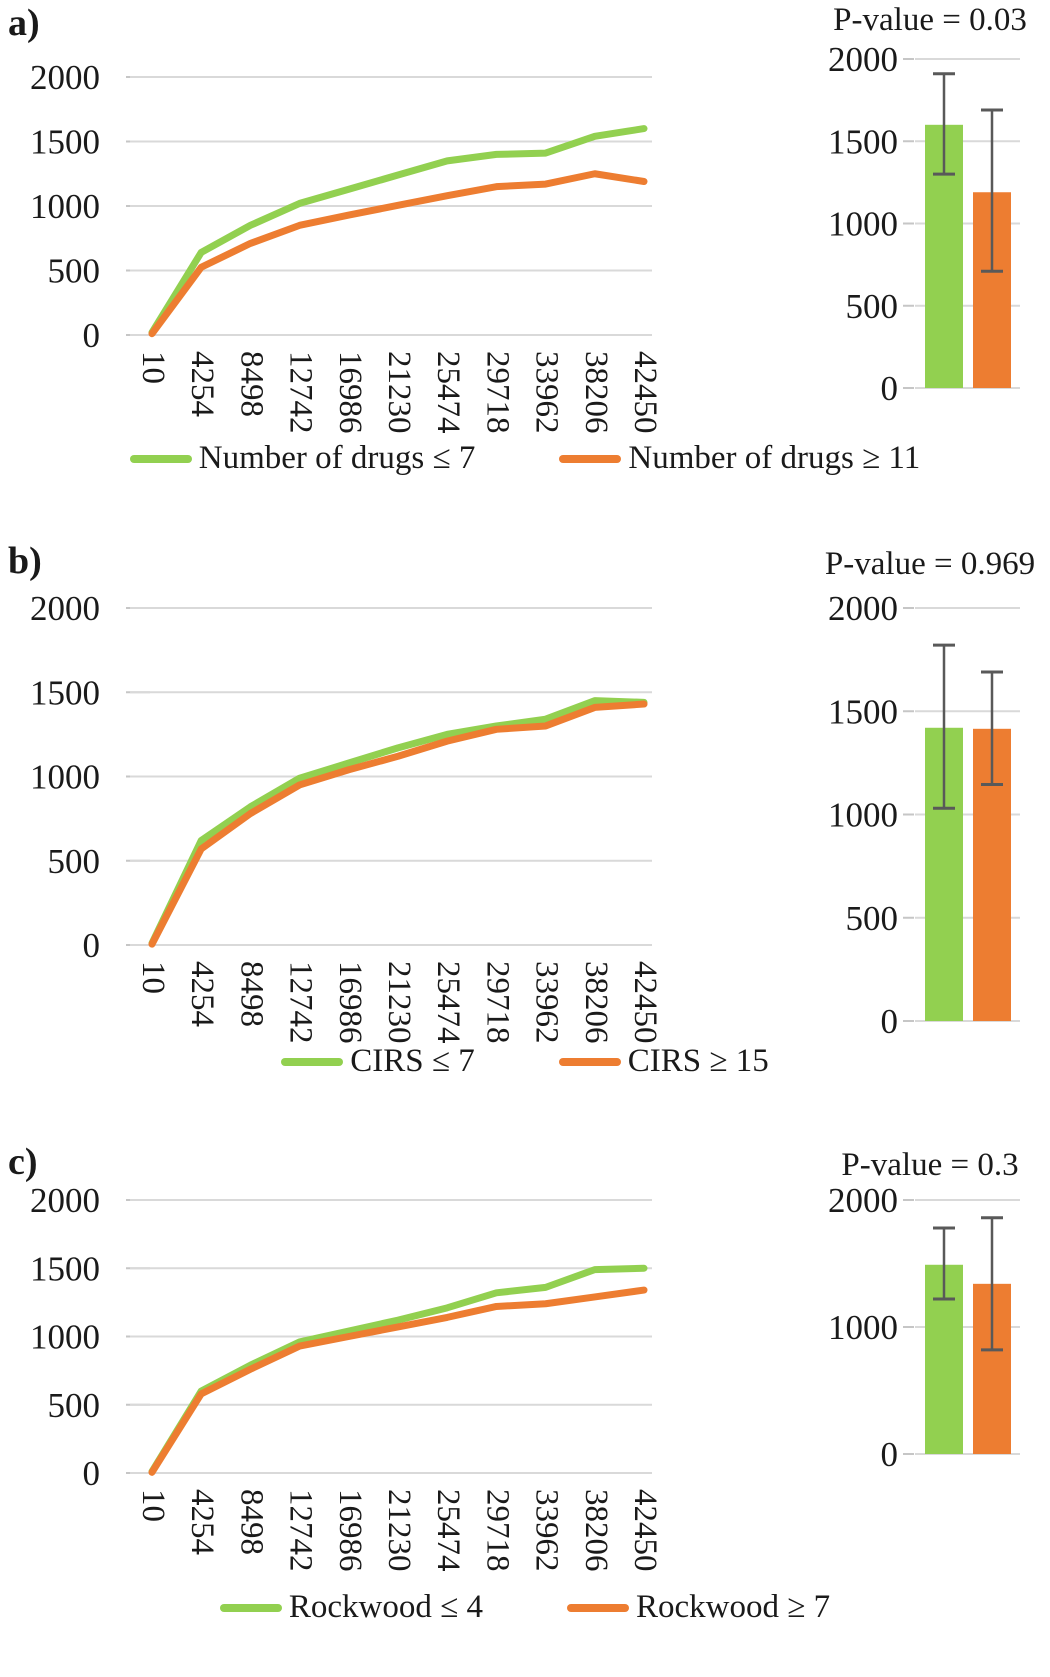 Image resolution: width=1050 pixels, height=1677 pixels. I want to click on legend-c: Rockwood ≤ 4 Rockwood ≥ 7, so click(525, 1607).